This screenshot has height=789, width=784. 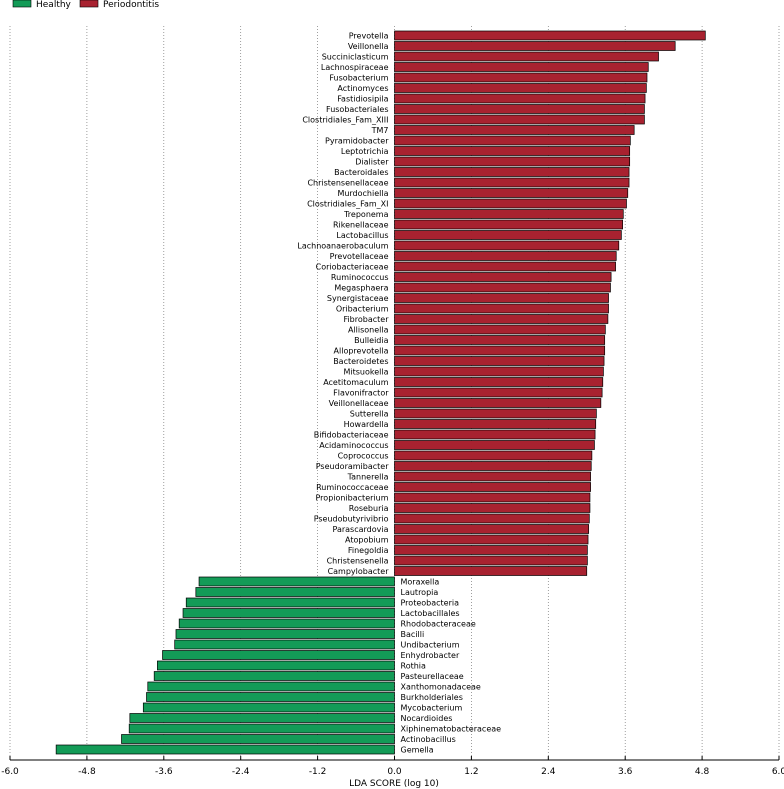 I want to click on bar-label: Coriobacteriaceae, so click(x=352, y=267).